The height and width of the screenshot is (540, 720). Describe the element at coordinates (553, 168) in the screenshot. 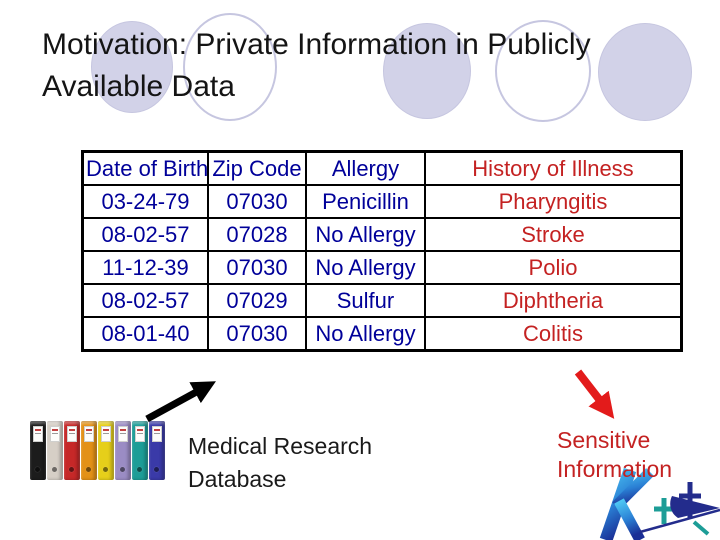

I see `table-header-cell: History of Illness` at that location.